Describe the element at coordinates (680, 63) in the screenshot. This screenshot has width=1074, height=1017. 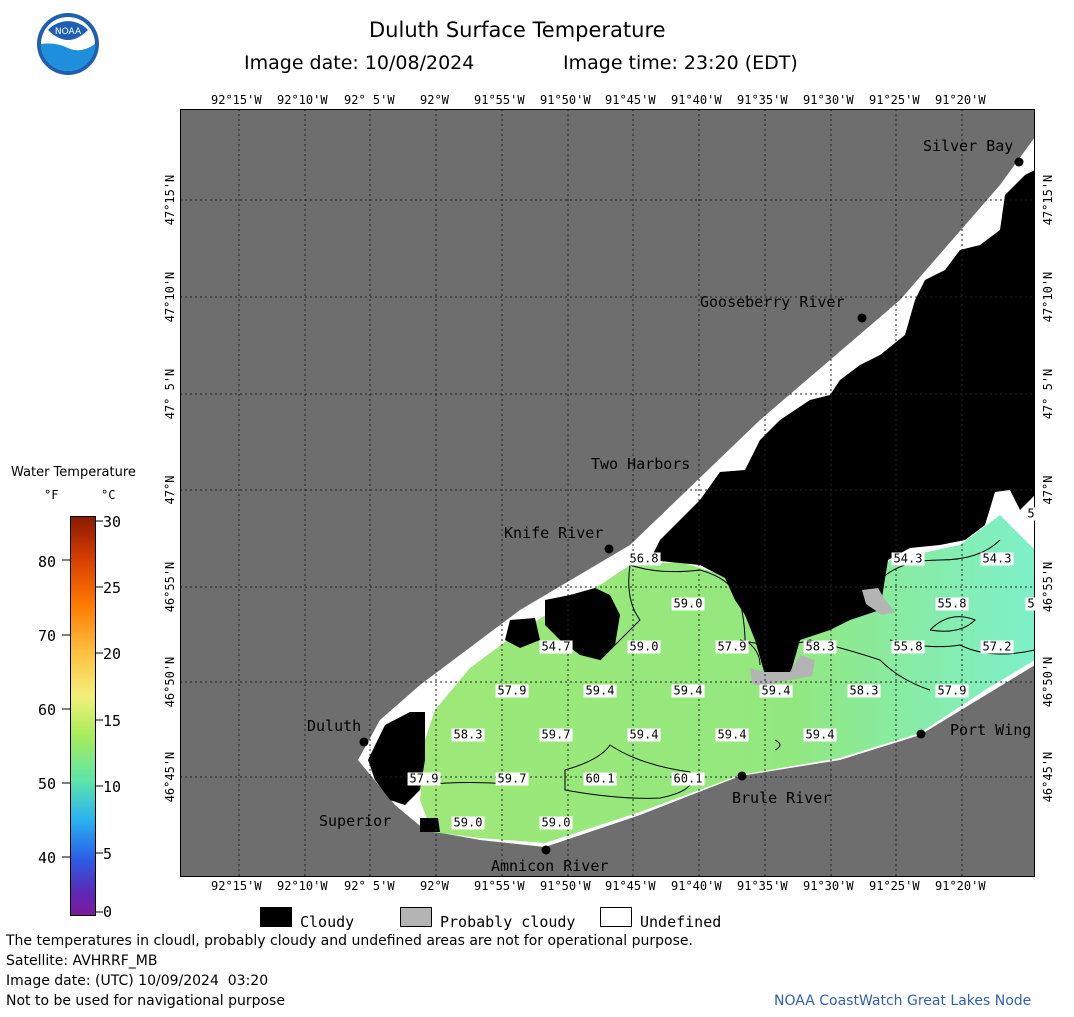
I see `image-time: Image time: 23:20 (EDT)` at that location.